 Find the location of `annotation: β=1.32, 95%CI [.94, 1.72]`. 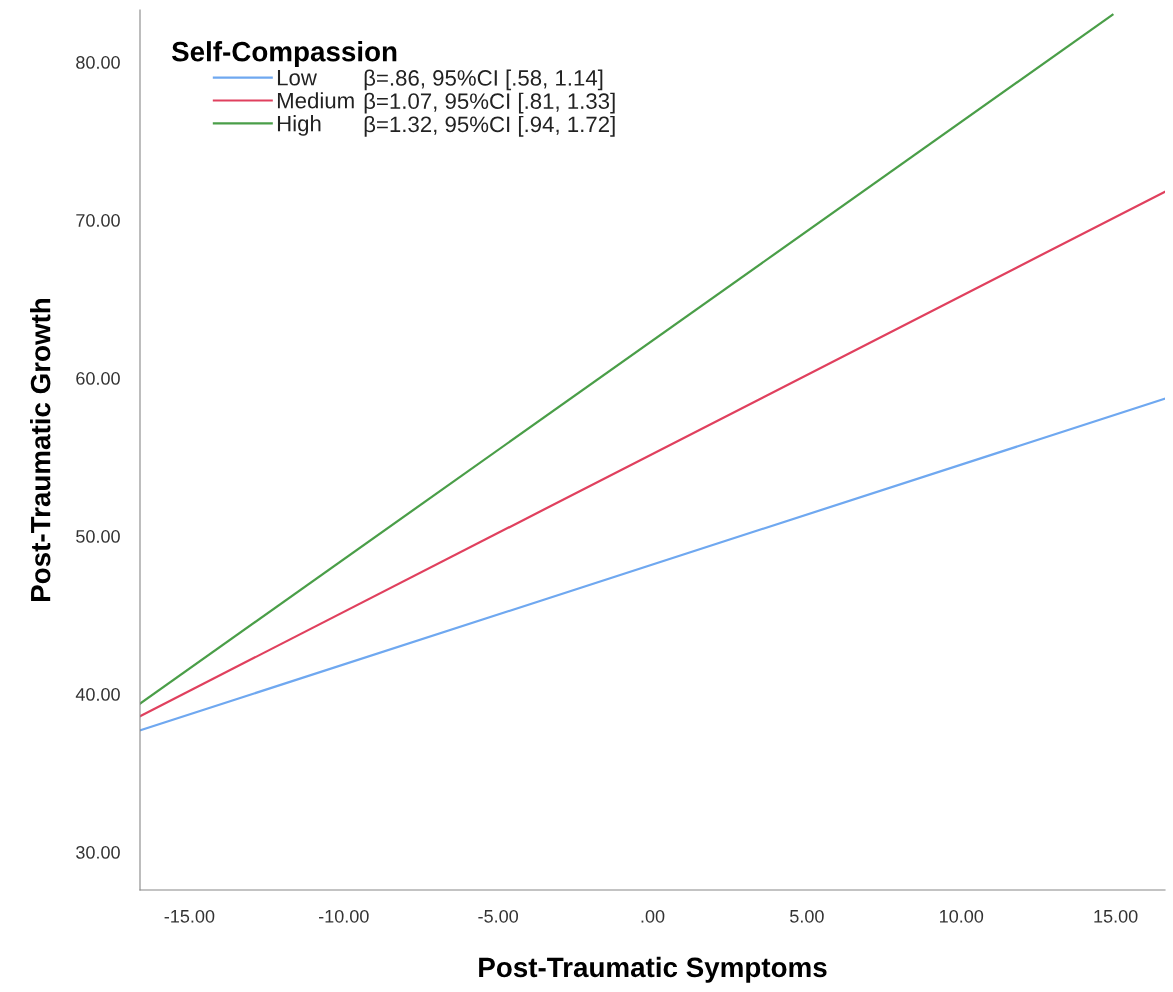

annotation: β=1.32, 95%CI [.94, 1.72] is located at coordinates (489, 126).